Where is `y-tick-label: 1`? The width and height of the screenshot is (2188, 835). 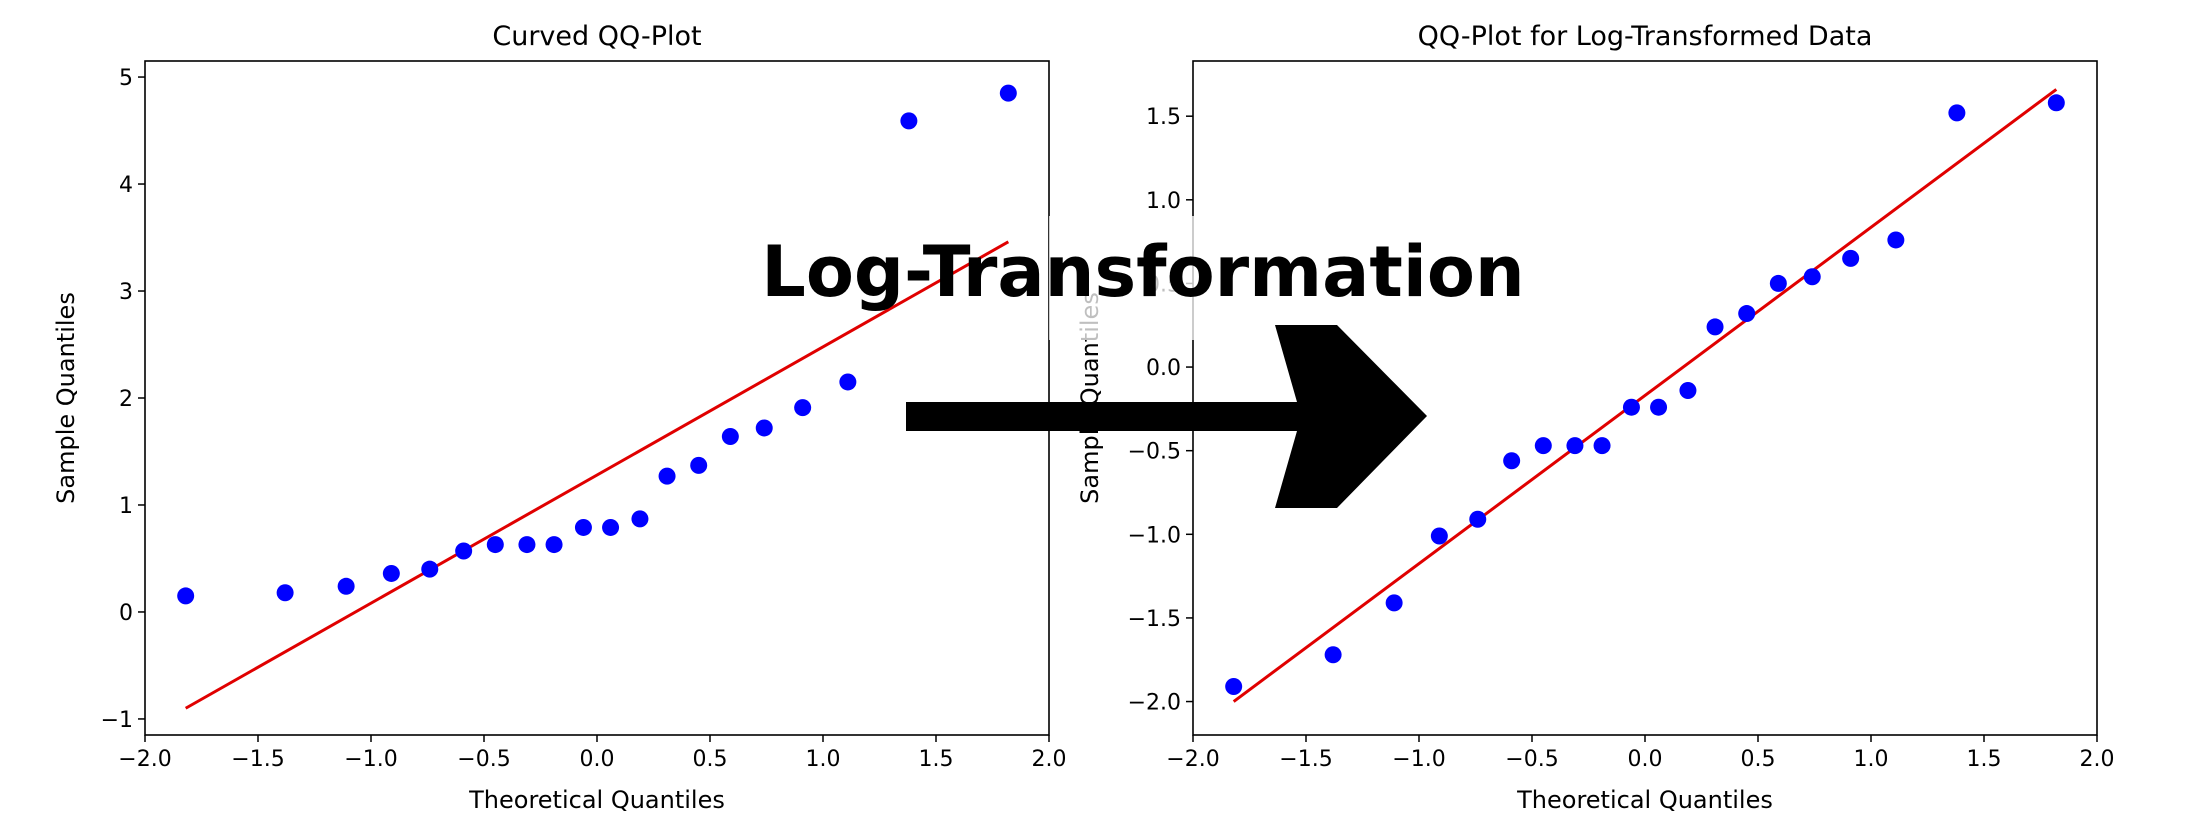
y-tick-label: 1 is located at coordinates (126, 506).